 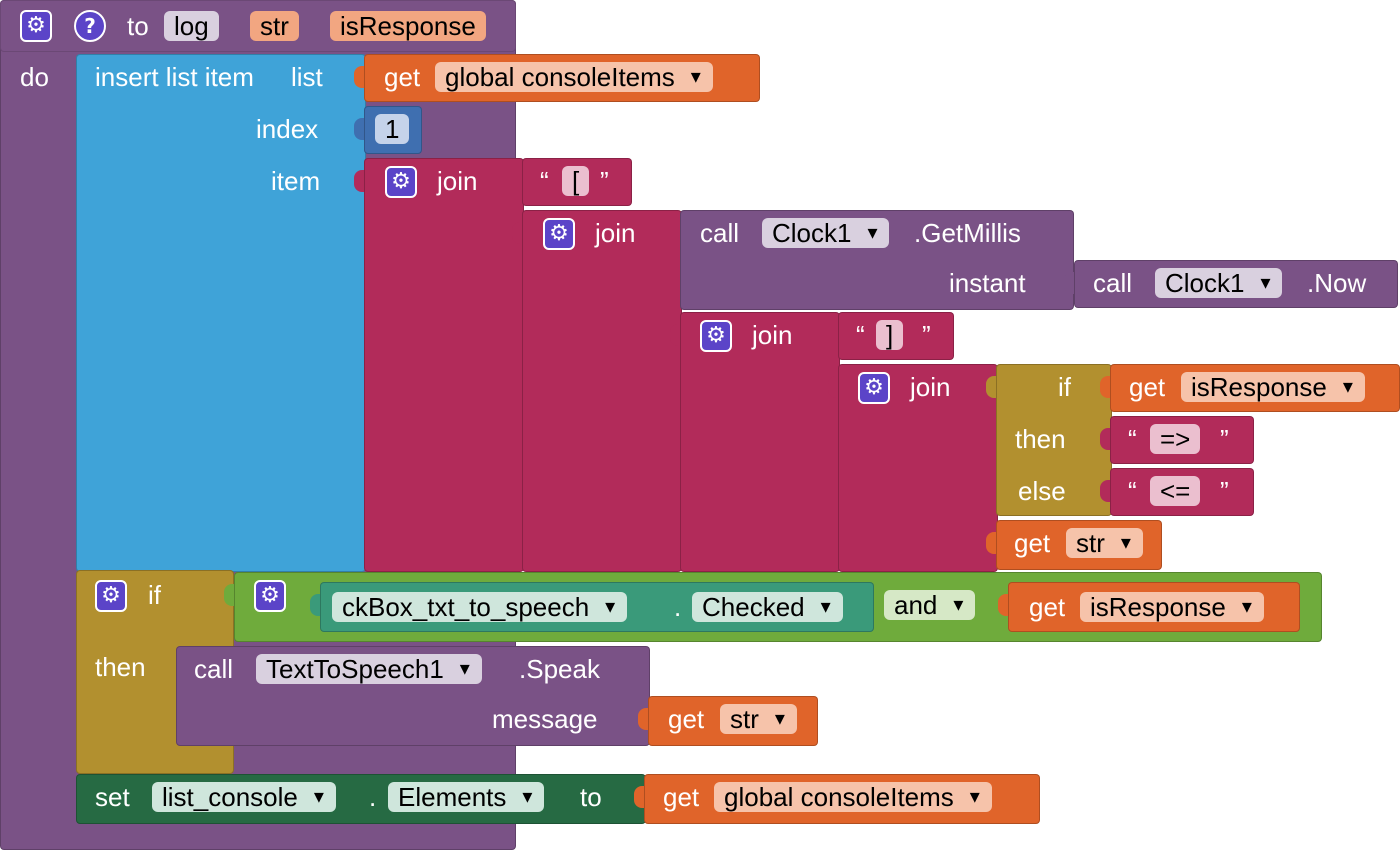 What do you see at coordinates (890, 335) in the screenshot?
I see `text-field-close-bracket: ]` at bounding box center [890, 335].